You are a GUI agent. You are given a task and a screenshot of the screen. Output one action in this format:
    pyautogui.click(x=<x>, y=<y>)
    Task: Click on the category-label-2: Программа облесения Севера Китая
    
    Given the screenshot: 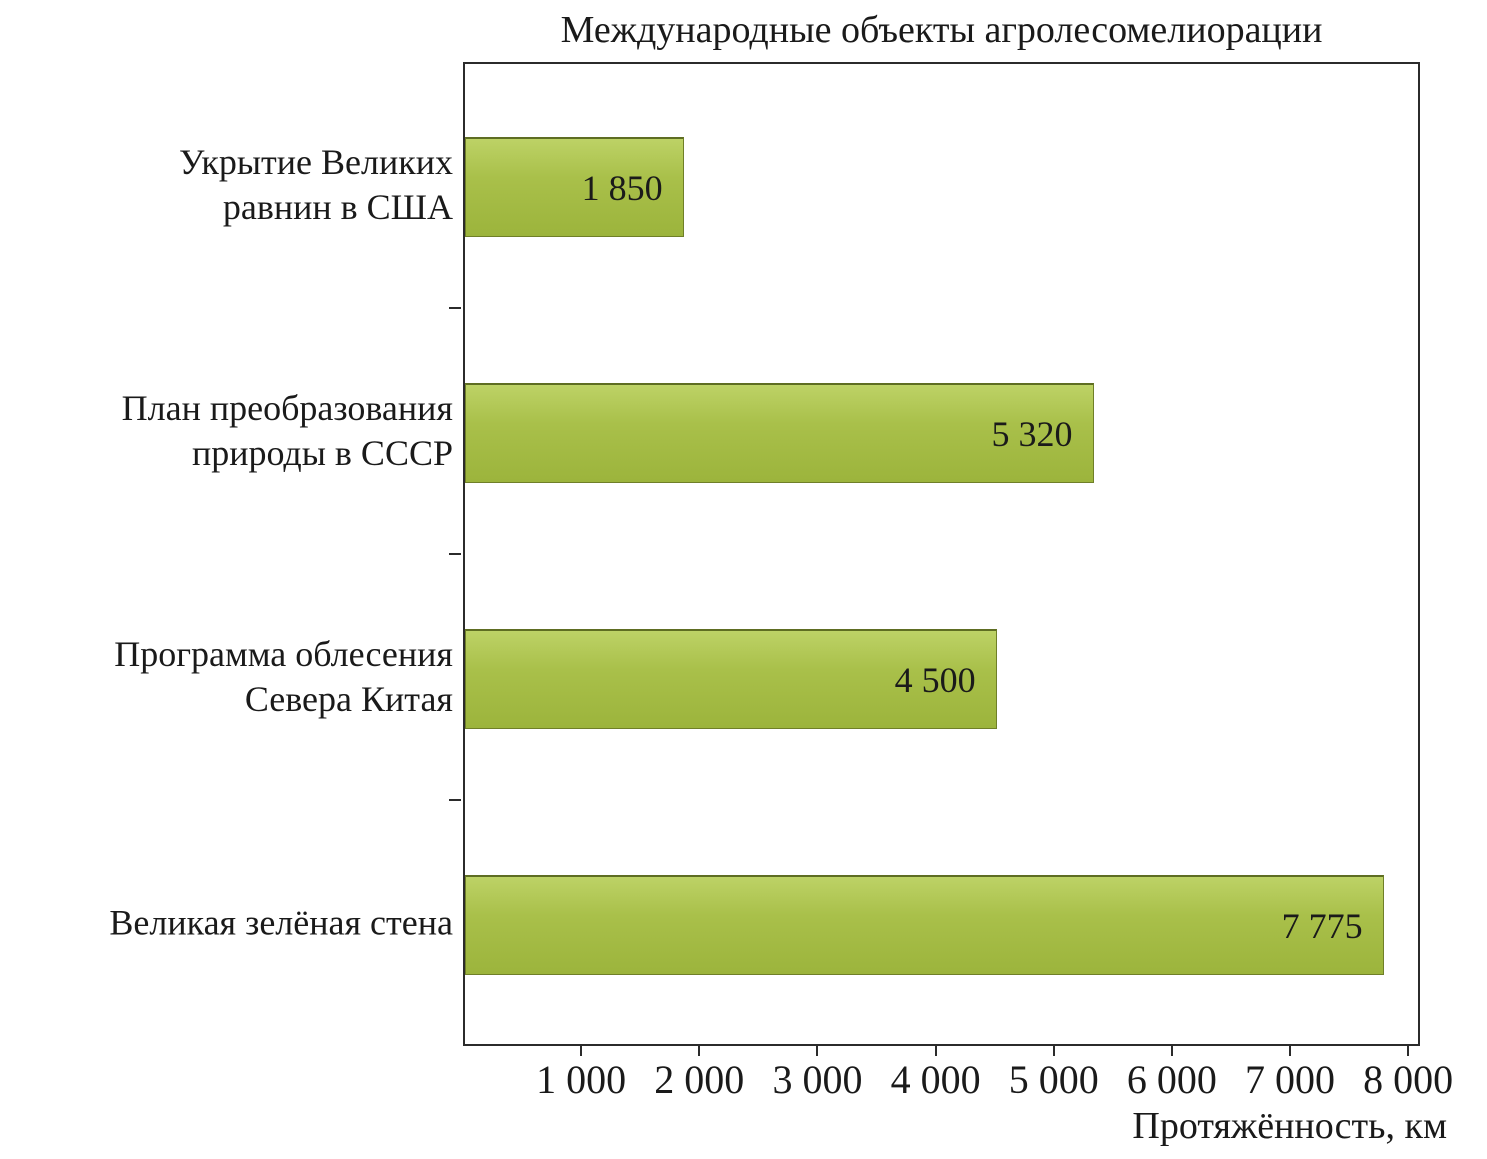 What is the action you would take?
    pyautogui.click(x=283, y=676)
    